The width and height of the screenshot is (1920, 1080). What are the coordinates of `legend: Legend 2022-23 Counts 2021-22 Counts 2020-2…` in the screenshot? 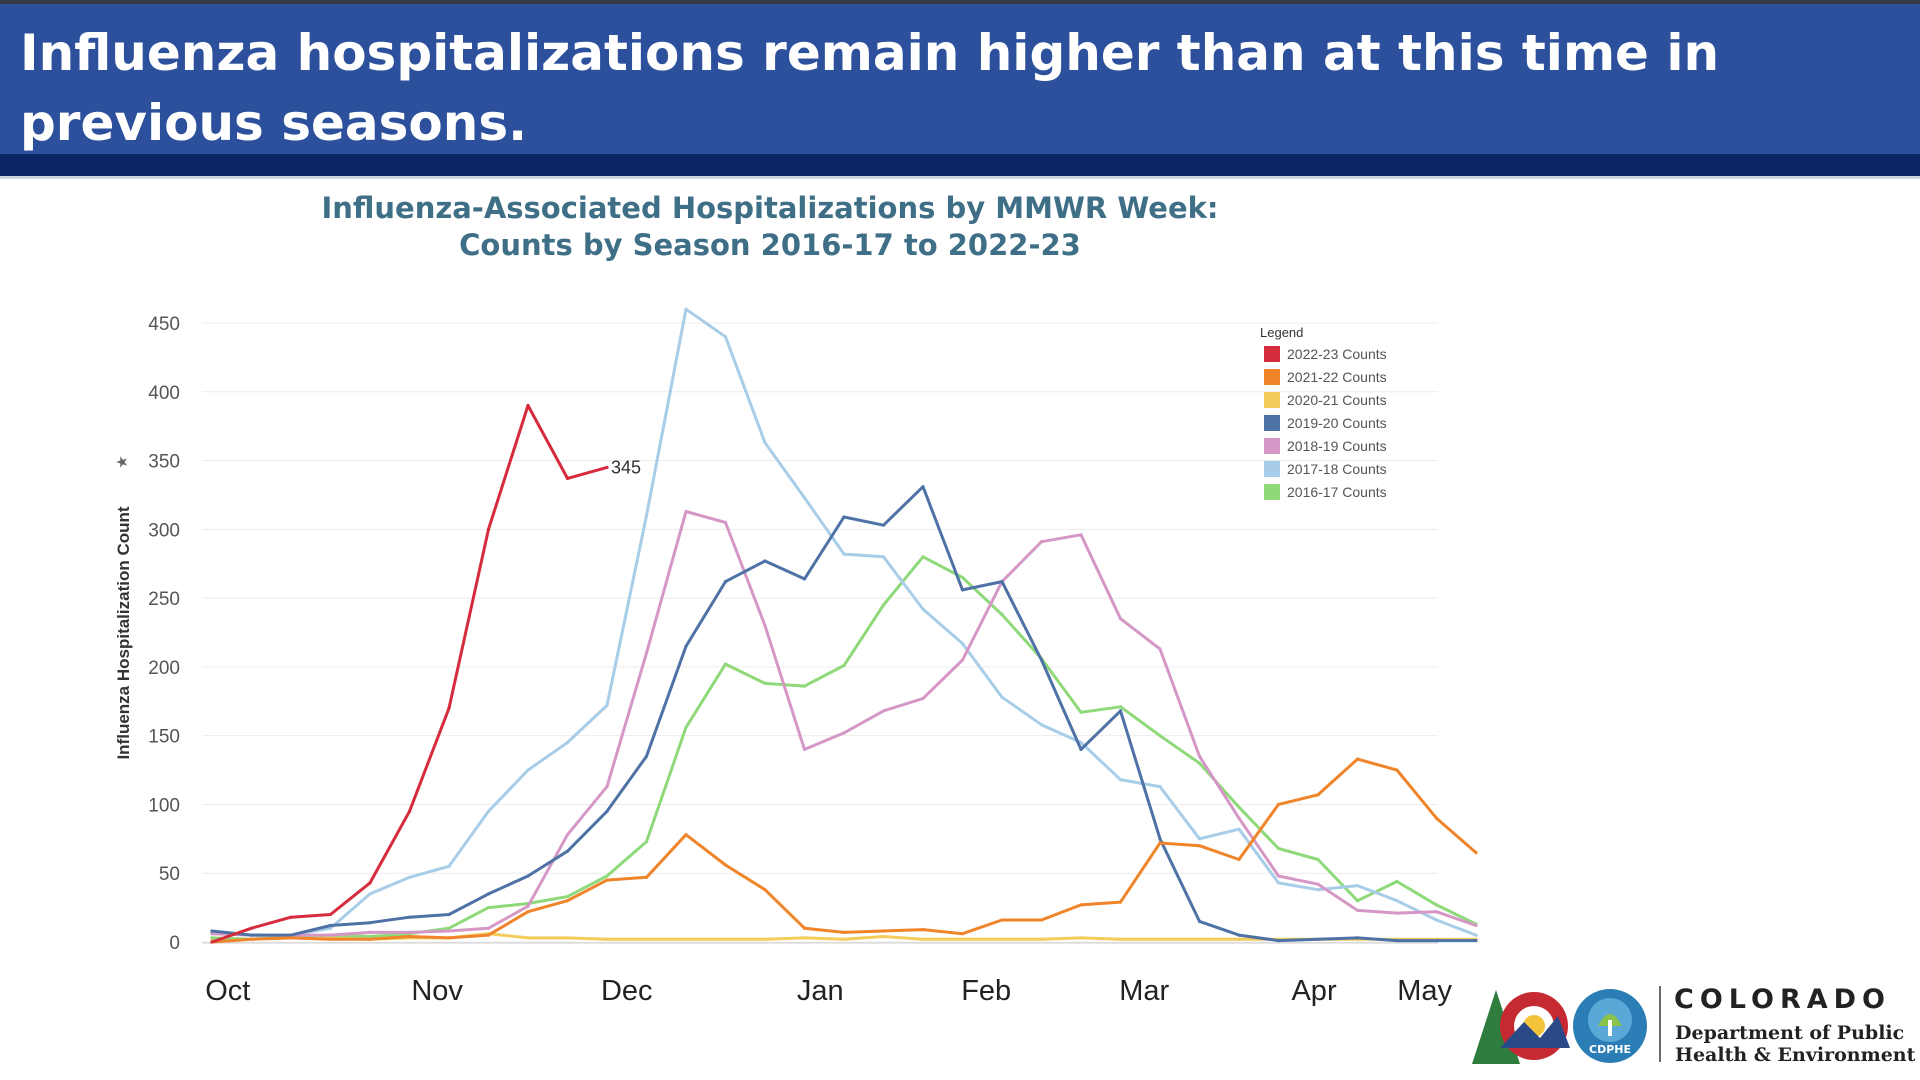 It's located at (1323, 412).